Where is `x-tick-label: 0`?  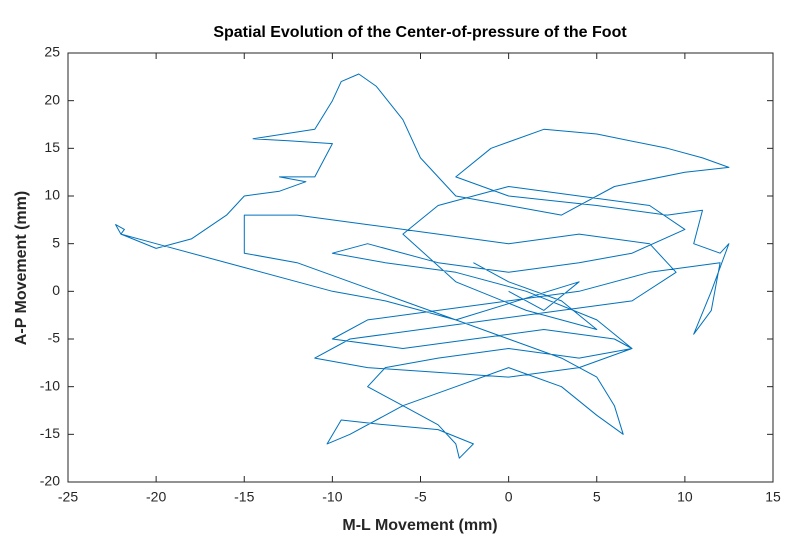
x-tick-label: 0 is located at coordinates (509, 497).